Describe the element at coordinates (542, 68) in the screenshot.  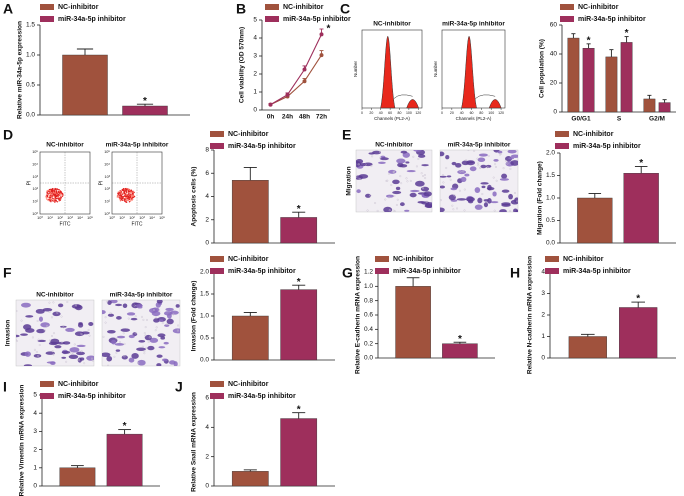
I see `y-axis-label: Cell population (%)` at that location.